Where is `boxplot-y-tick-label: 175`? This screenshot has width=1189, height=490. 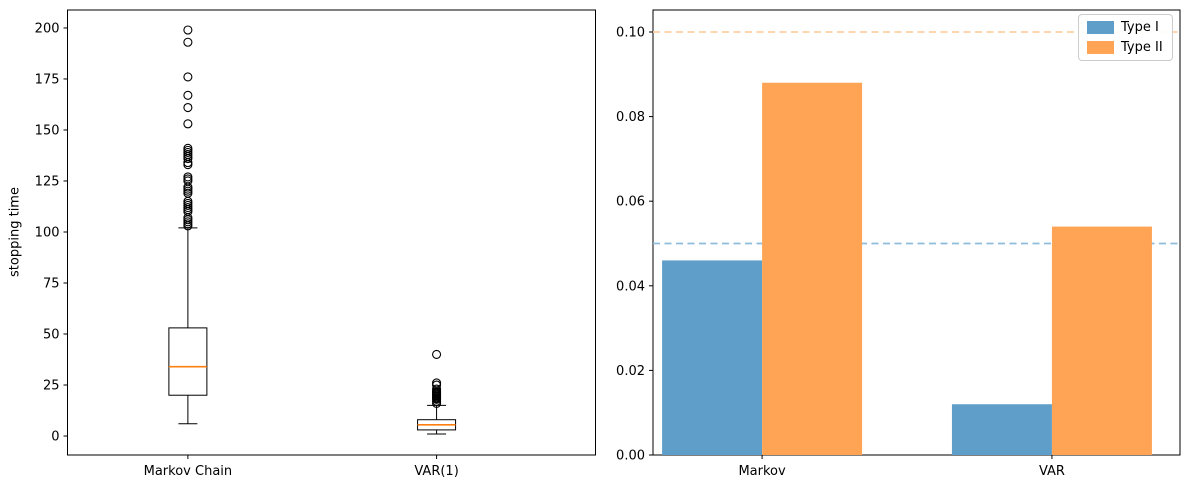
boxplot-y-tick-label: 175 is located at coordinates (47, 79).